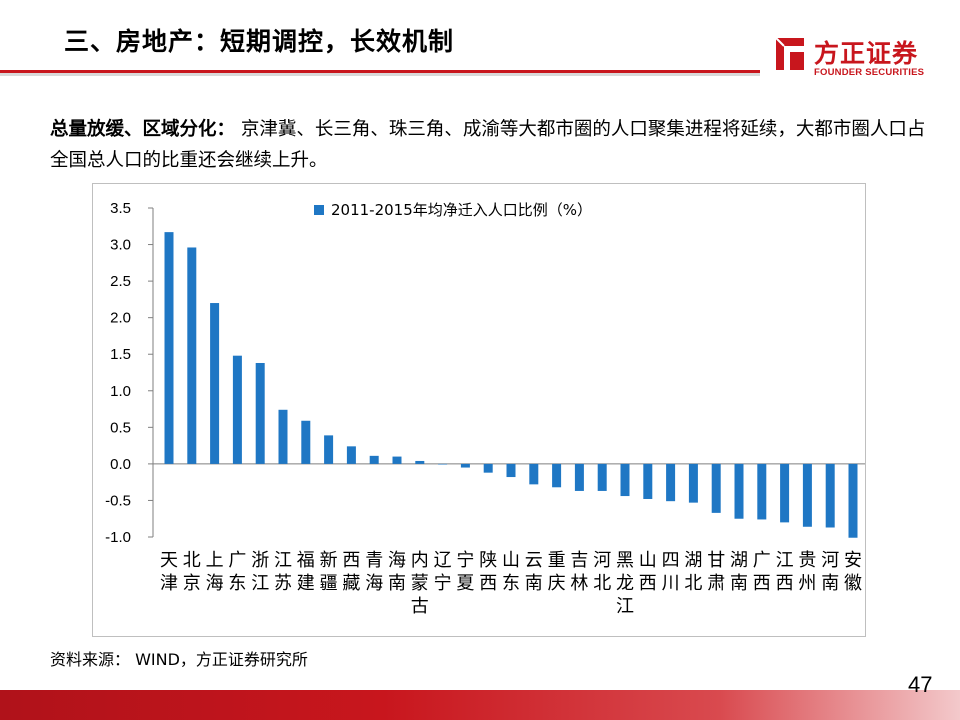 The image size is (960, 720). I want to click on y-tick-label: -1.0, so click(118, 537).